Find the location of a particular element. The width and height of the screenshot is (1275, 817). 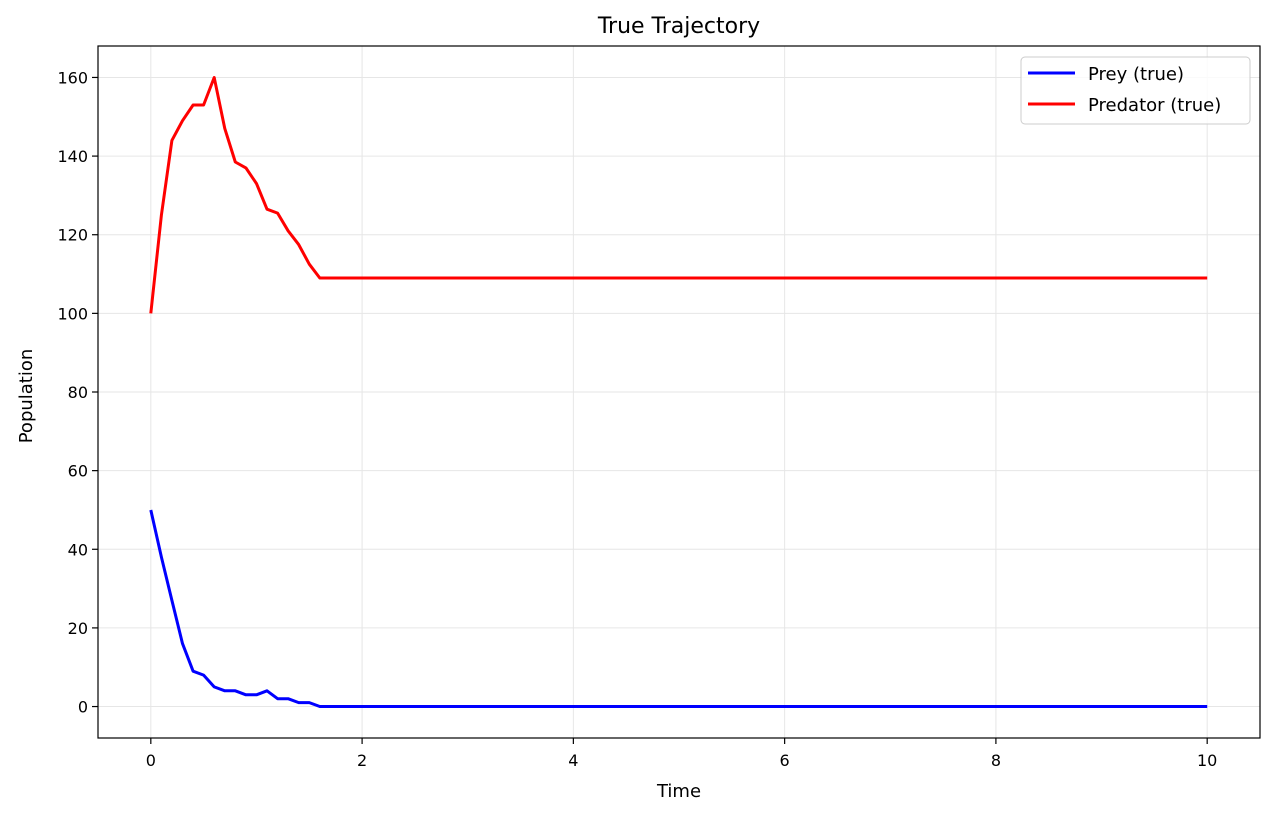

y-tick-label: 80 is located at coordinates (78, 392).